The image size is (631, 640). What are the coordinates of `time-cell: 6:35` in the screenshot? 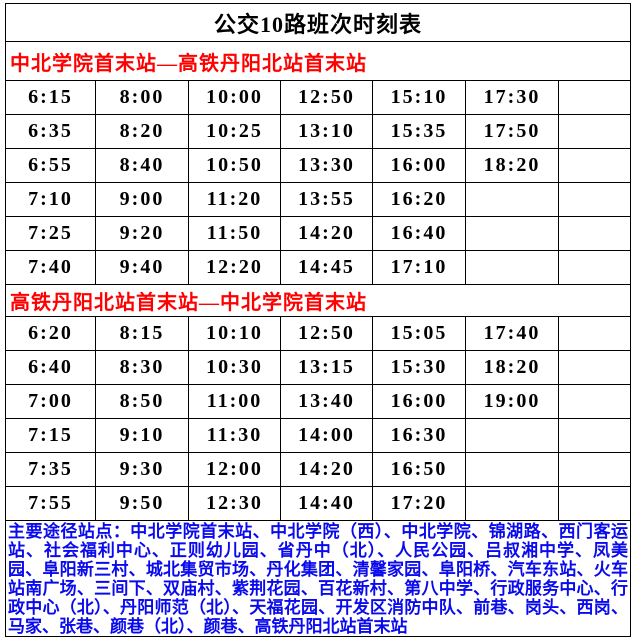 It's located at (50, 131).